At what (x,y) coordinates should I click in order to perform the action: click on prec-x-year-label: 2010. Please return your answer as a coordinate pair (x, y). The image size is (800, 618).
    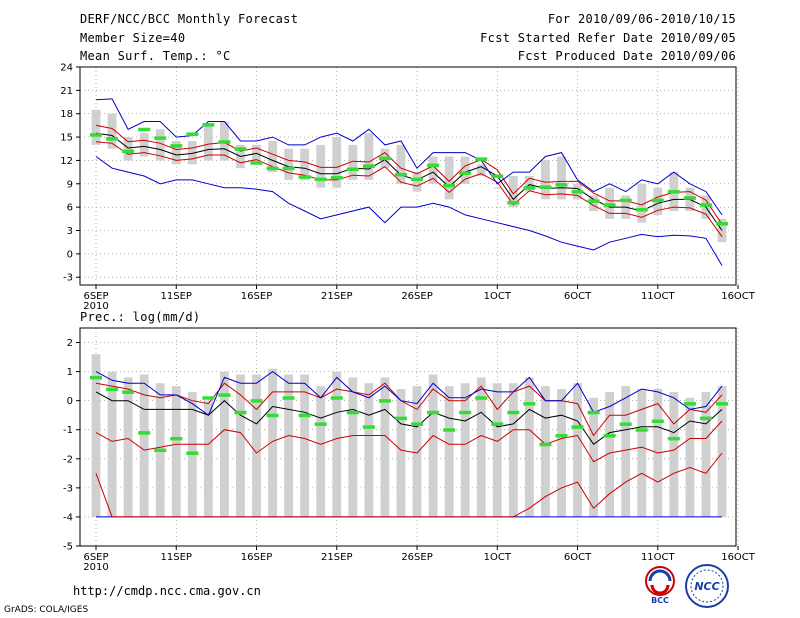
    Looking at the image, I should click on (95, 567).